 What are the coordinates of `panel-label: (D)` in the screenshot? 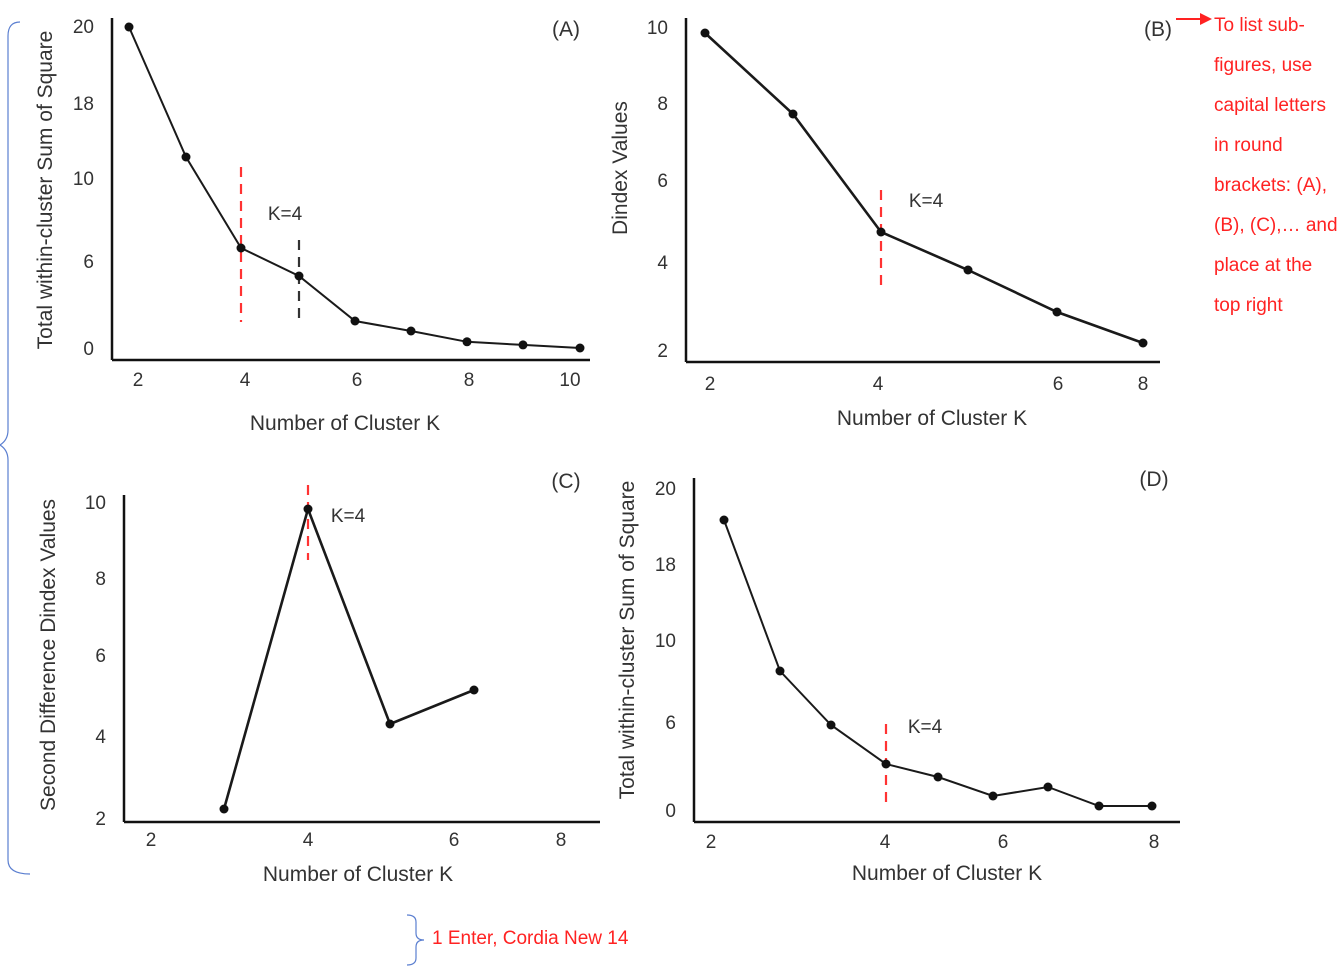 It's located at (1153, 479).